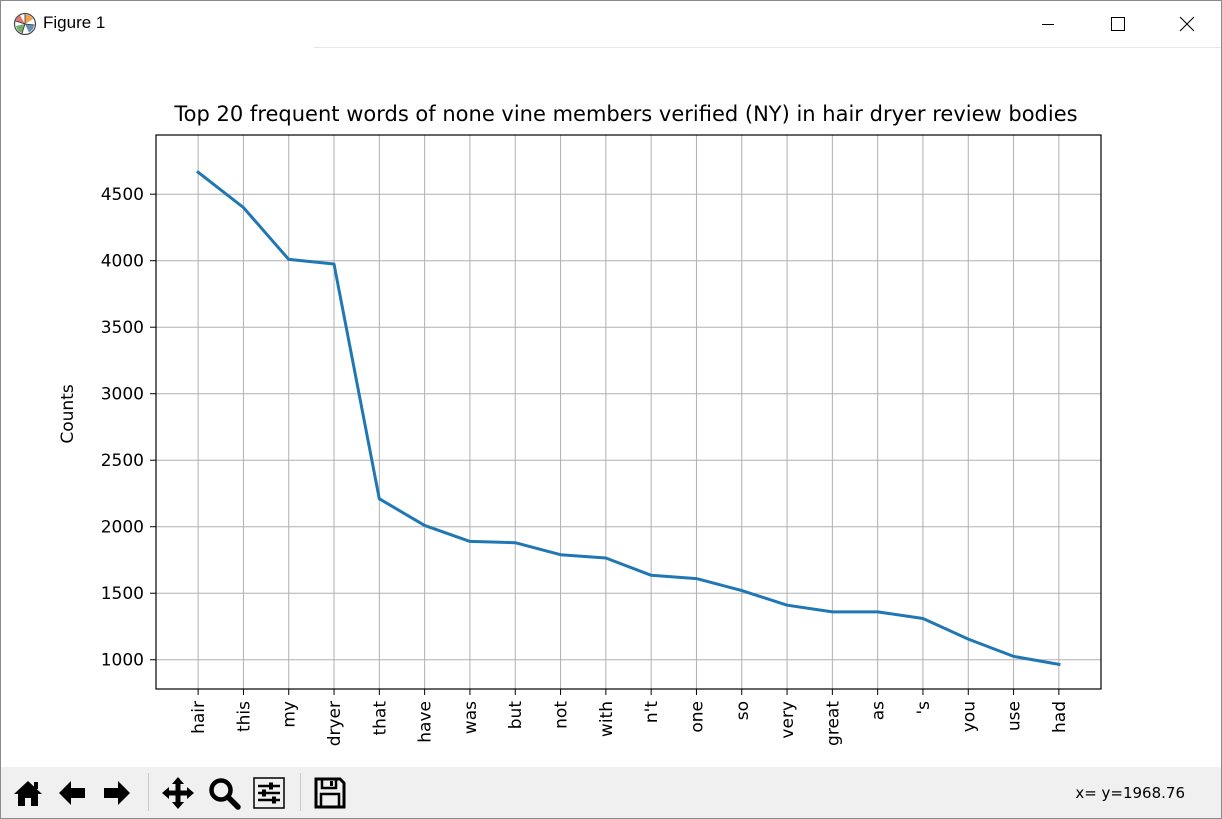 The image size is (1222, 819). What do you see at coordinates (879, 710) in the screenshot?
I see `x-tick-label: as` at bounding box center [879, 710].